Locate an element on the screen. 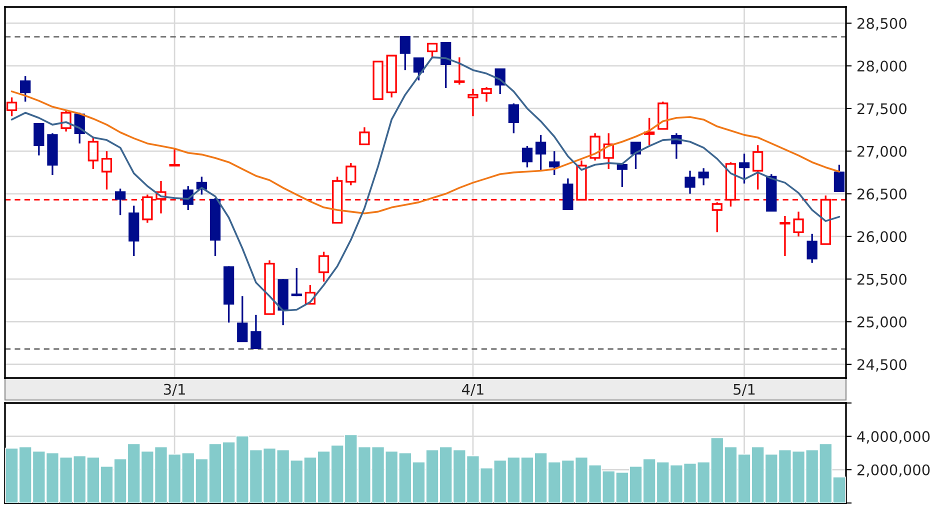 The width and height of the screenshot is (940, 513). x-tick-label: 5/1 is located at coordinates (744, 390).